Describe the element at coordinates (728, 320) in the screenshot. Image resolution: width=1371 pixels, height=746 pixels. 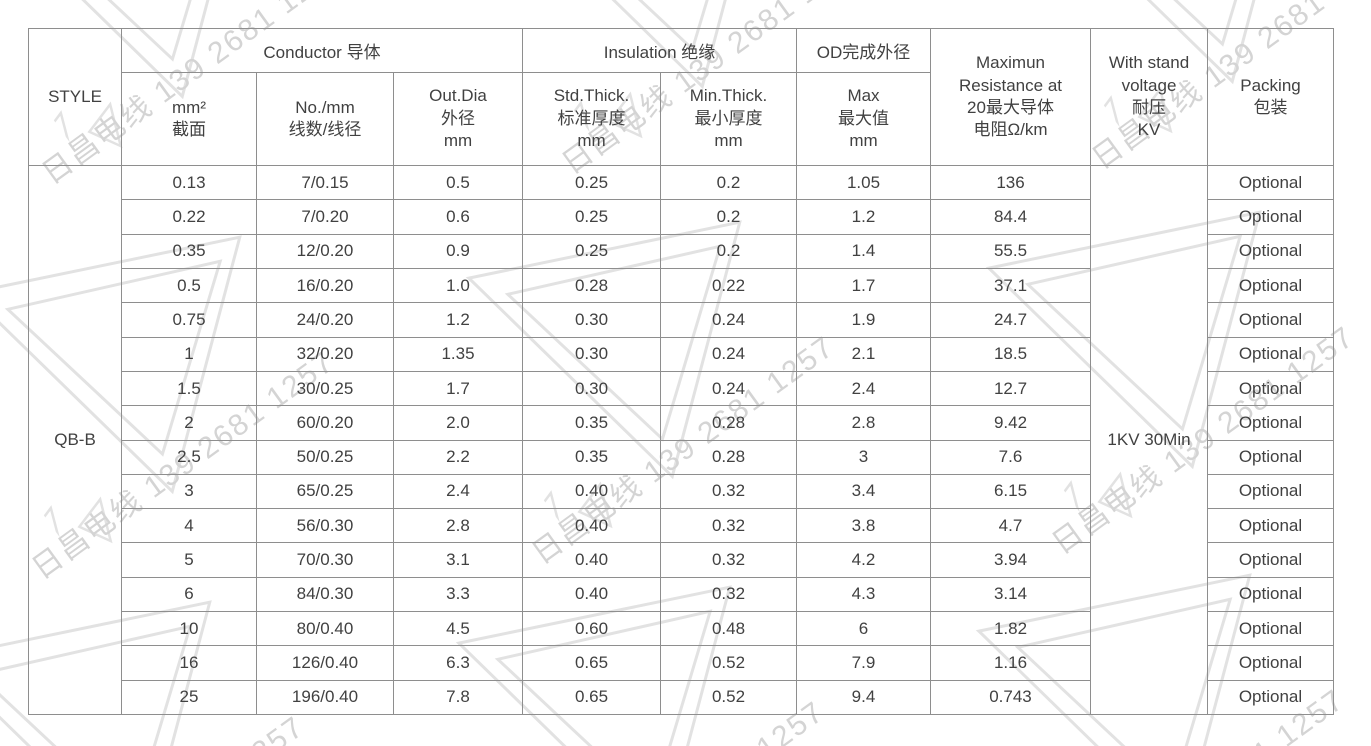
I see `cell-min-thick: 0.24` at that location.